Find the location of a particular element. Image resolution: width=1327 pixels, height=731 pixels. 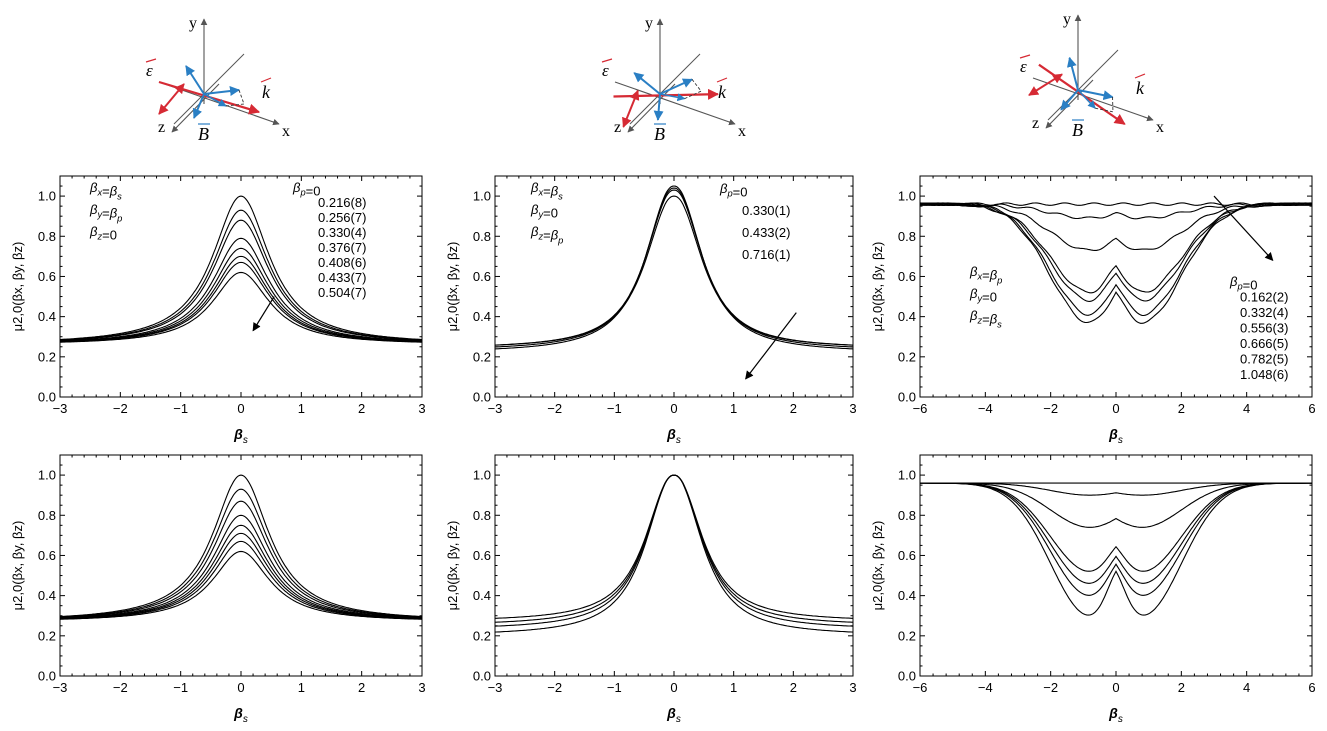

legend-value: 0.256(7) is located at coordinates (342, 217).